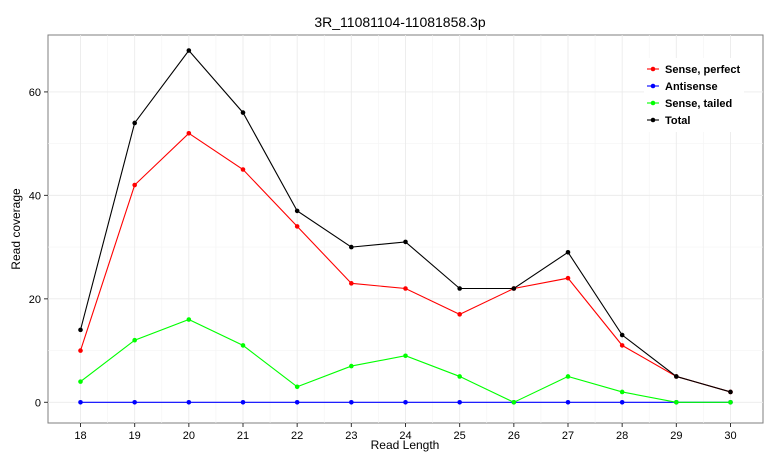 Image resolution: width=780 pixels, height=460 pixels. Describe the element at coordinates (135, 436) in the screenshot. I see `x-tick-label: 19` at that location.